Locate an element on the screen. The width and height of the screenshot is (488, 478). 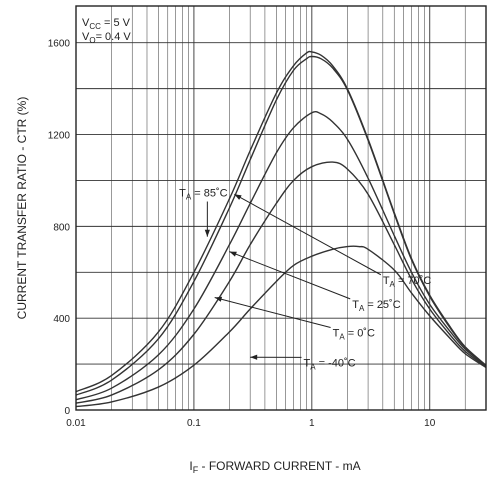
series-label: TA = 0˚C is located at coordinates (354, 335).